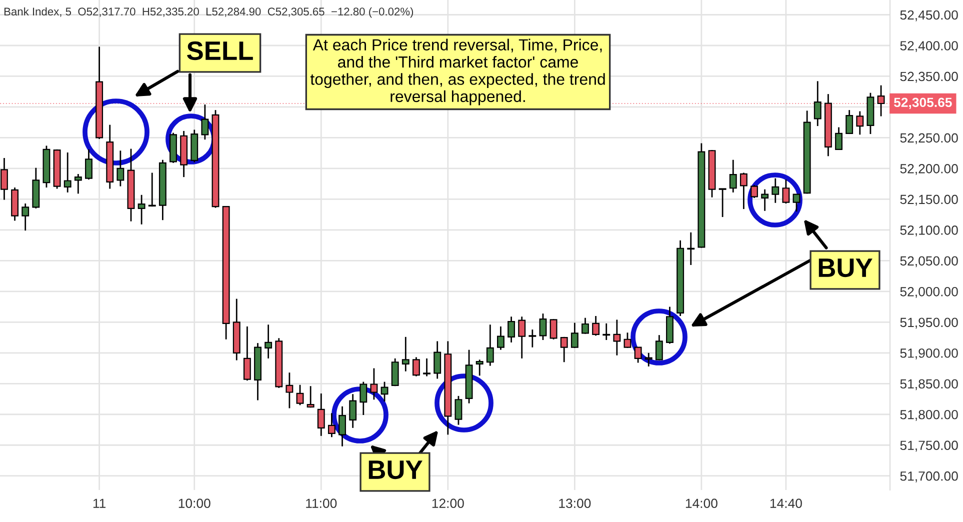  What do you see at coordinates (929, 323) in the screenshot?
I see `y-tick-label: 51,950.00` at bounding box center [929, 323].